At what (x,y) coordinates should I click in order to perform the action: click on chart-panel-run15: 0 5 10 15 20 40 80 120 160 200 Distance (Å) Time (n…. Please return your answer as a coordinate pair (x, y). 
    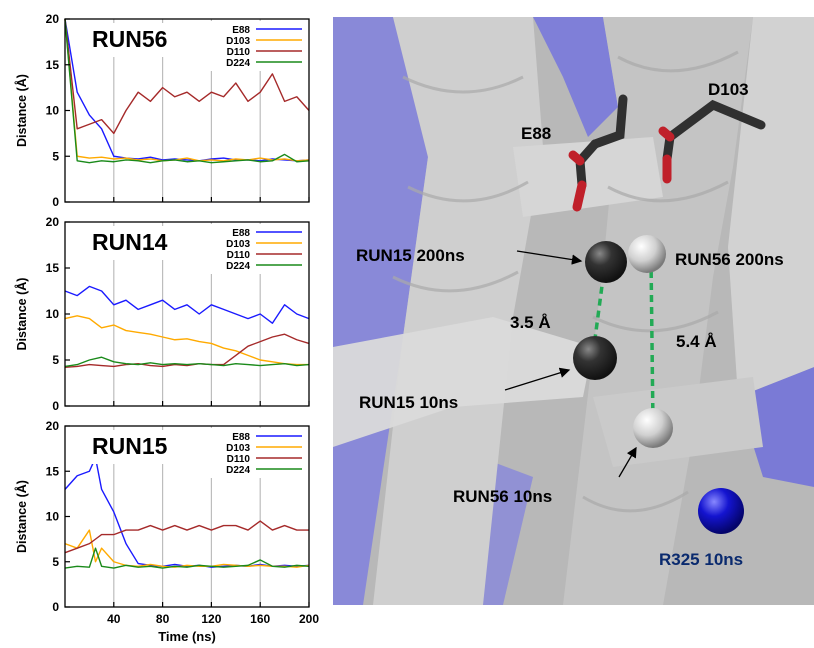
    Looking at the image, I should click on (166, 531).